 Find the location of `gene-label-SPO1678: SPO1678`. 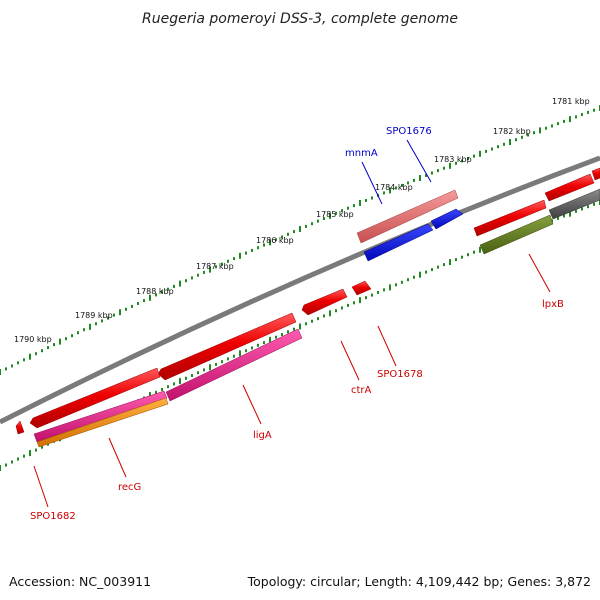

gene-label-SPO1678: SPO1678 is located at coordinates (400, 374).